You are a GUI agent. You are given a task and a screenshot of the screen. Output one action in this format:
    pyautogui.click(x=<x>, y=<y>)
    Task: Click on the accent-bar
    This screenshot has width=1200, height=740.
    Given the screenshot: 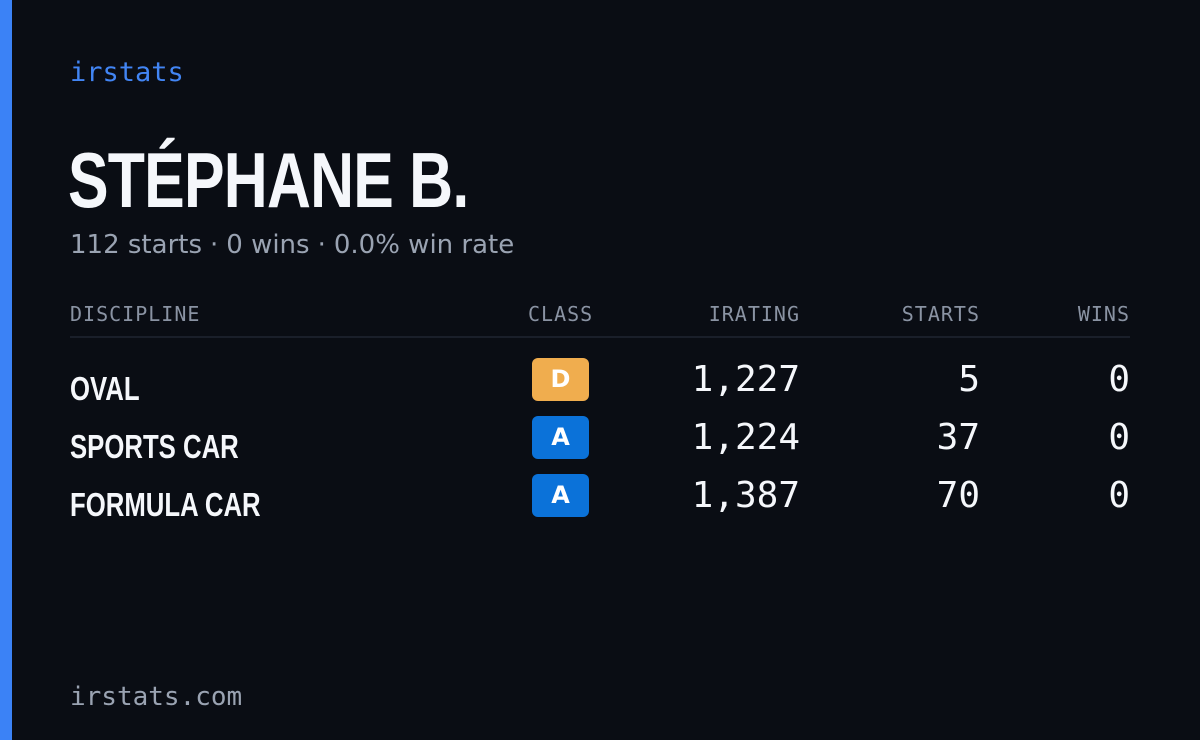 What is the action you would take?
    pyautogui.click(x=6, y=370)
    